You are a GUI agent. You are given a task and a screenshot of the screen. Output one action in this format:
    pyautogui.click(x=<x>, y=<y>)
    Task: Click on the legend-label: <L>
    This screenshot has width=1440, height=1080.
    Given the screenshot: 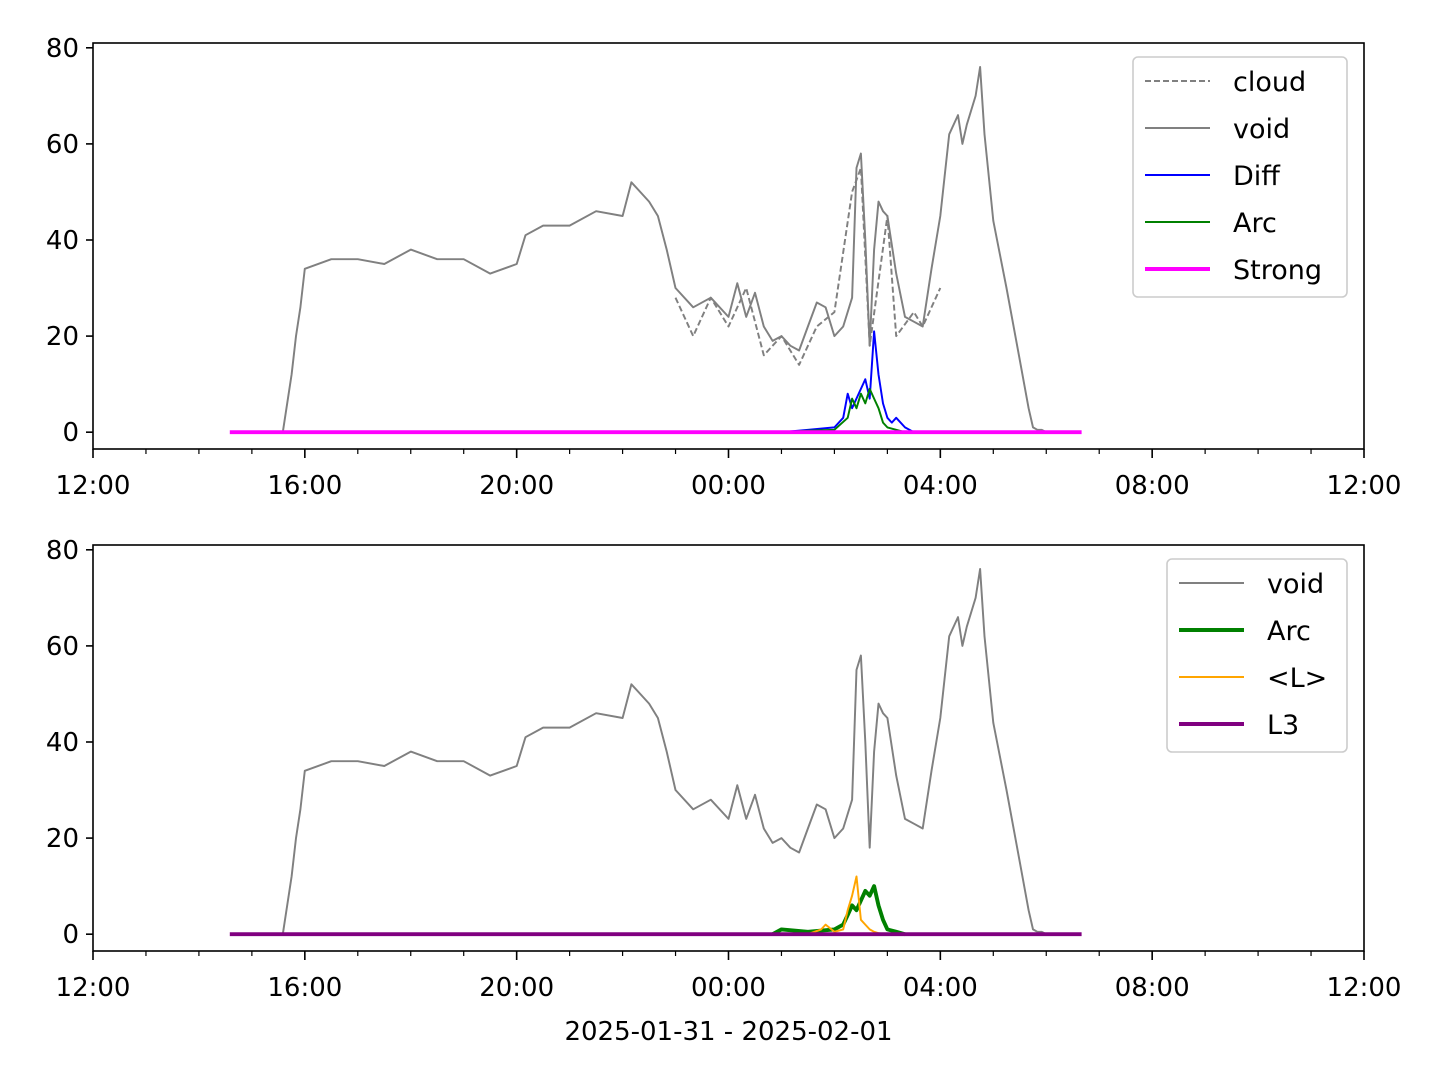 What is the action you would take?
    pyautogui.click(x=1297, y=678)
    